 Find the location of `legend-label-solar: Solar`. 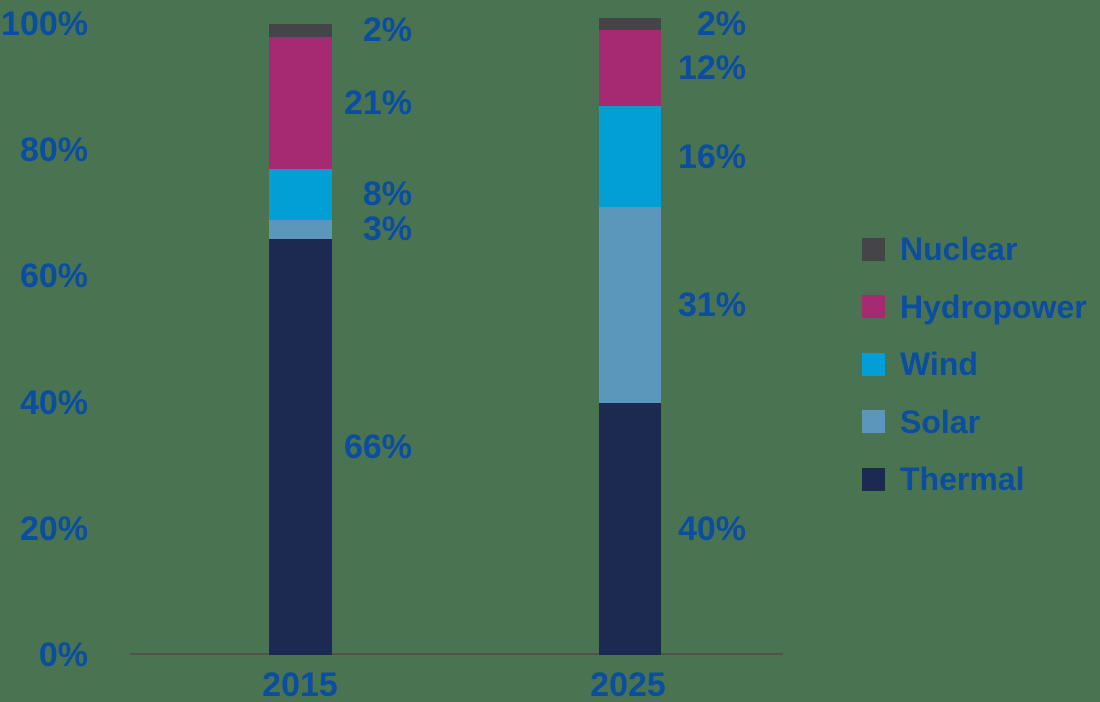

legend-label-solar: Solar is located at coordinates (940, 421).